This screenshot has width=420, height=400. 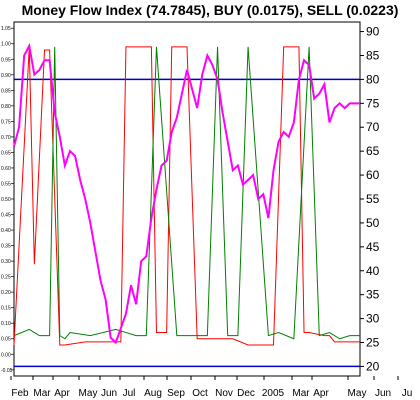 What do you see at coordinates (6, 324) in the screenshot?
I see `left-tick-label: 0.10` at bounding box center [6, 324].